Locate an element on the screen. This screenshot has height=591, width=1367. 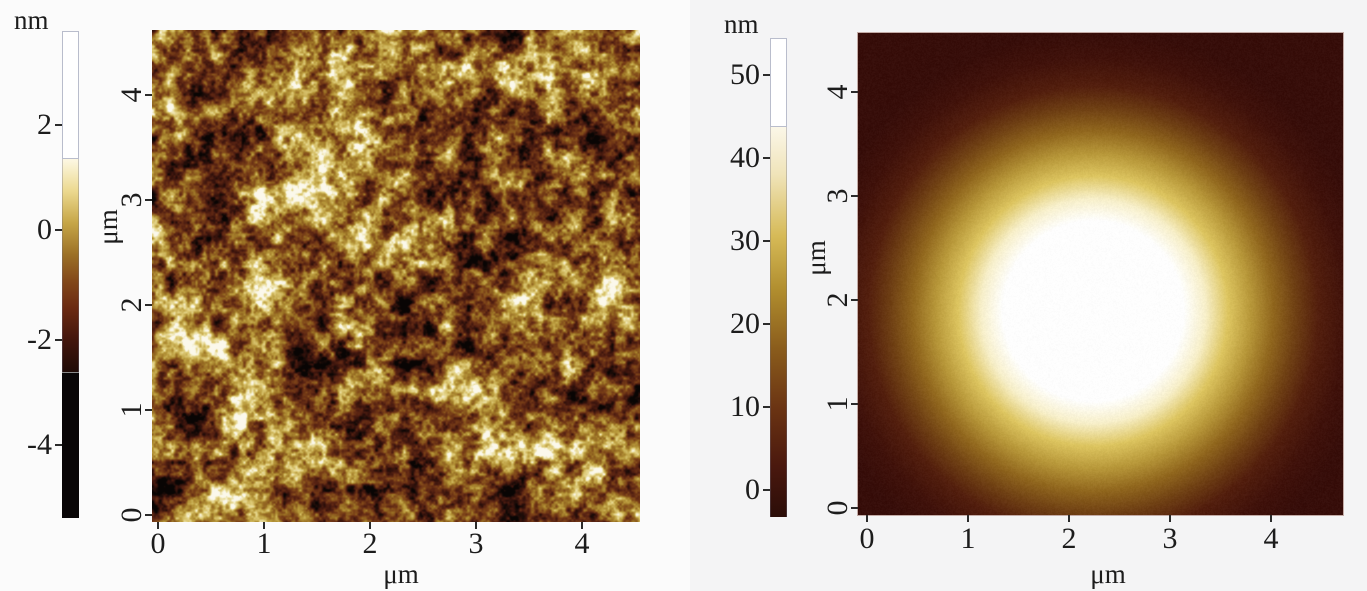
right-x-axis-unit-label: μm is located at coordinates (1108, 574).